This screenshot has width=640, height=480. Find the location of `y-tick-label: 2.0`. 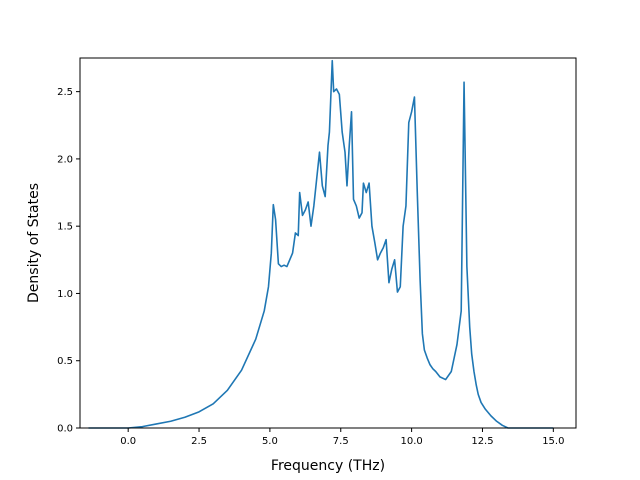

y-tick-label: 2.0 is located at coordinates (65, 159).